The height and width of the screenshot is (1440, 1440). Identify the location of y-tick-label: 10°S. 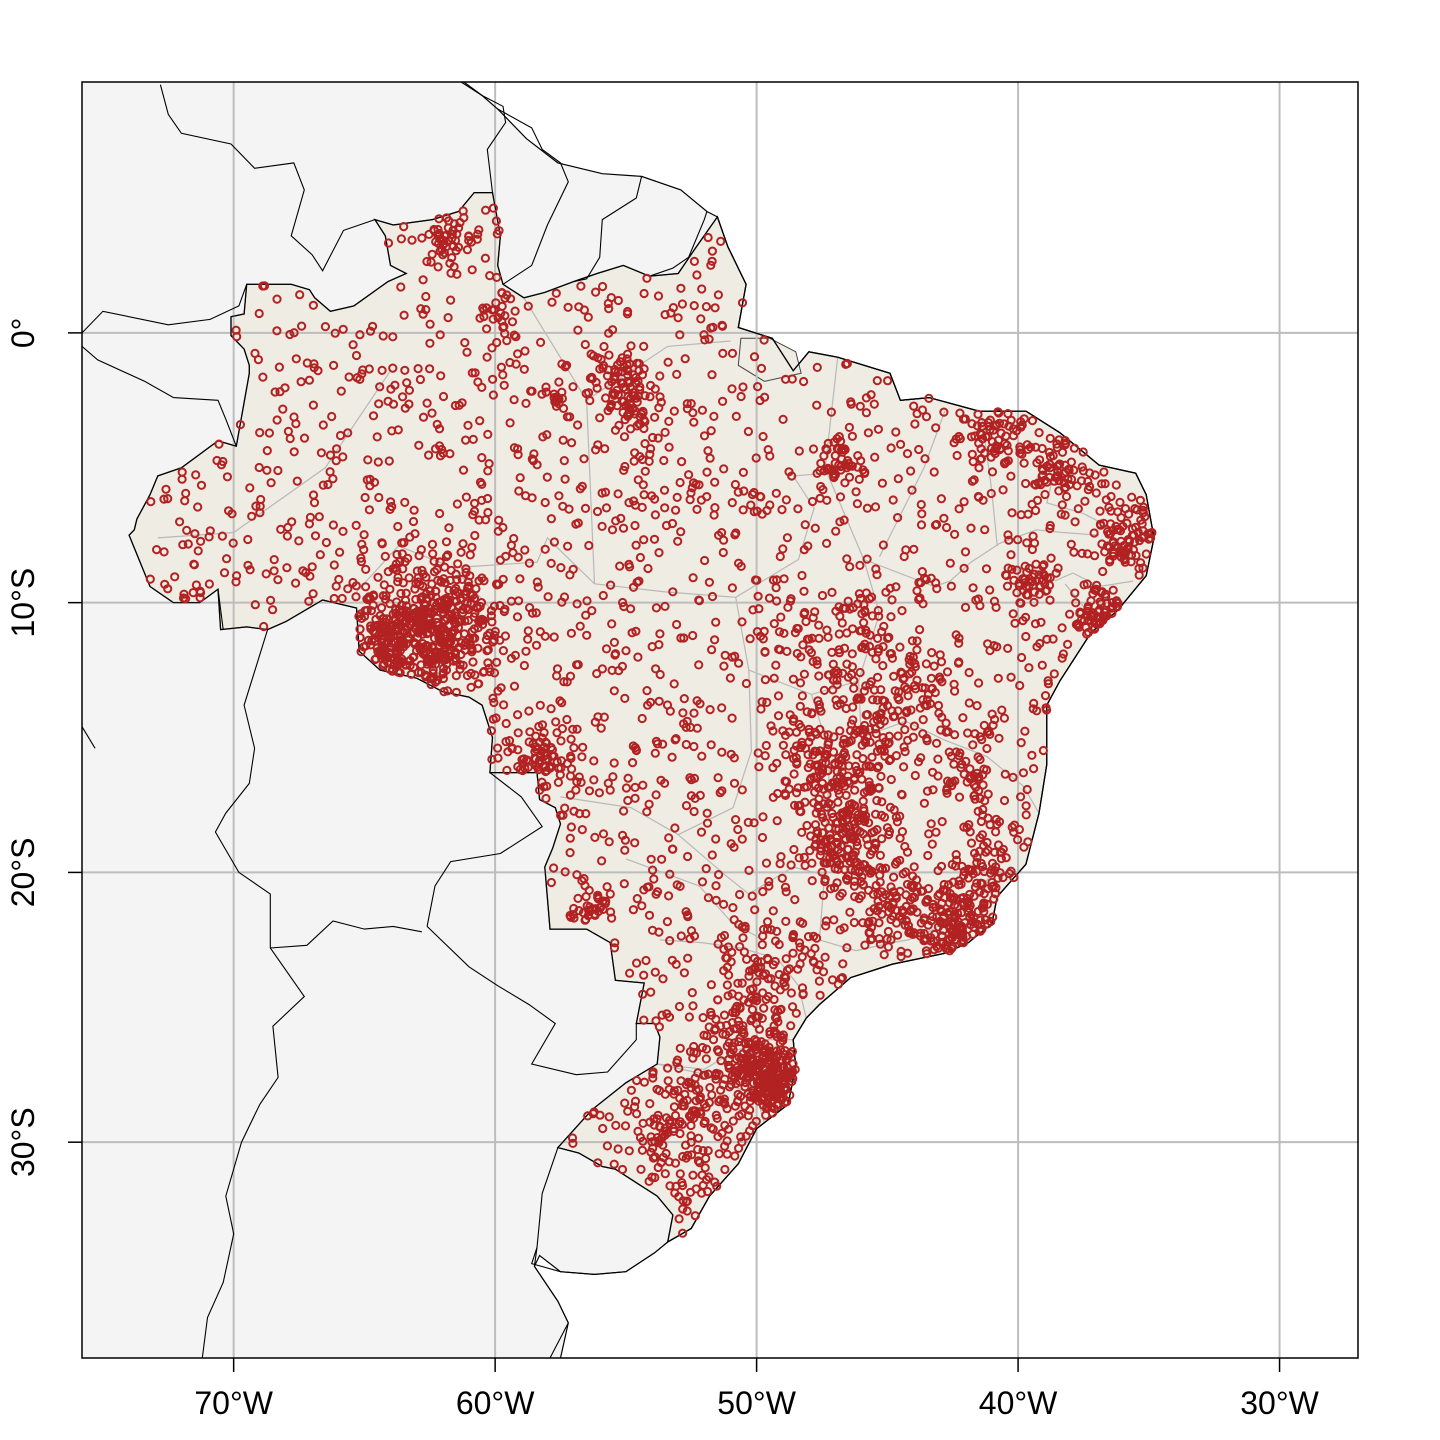
(23, 603).